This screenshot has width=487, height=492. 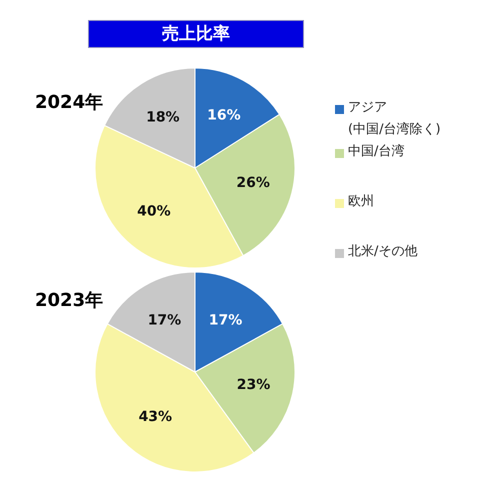 What do you see at coordinates (253, 385) in the screenshot?
I see `data-label: 23%` at bounding box center [253, 385].